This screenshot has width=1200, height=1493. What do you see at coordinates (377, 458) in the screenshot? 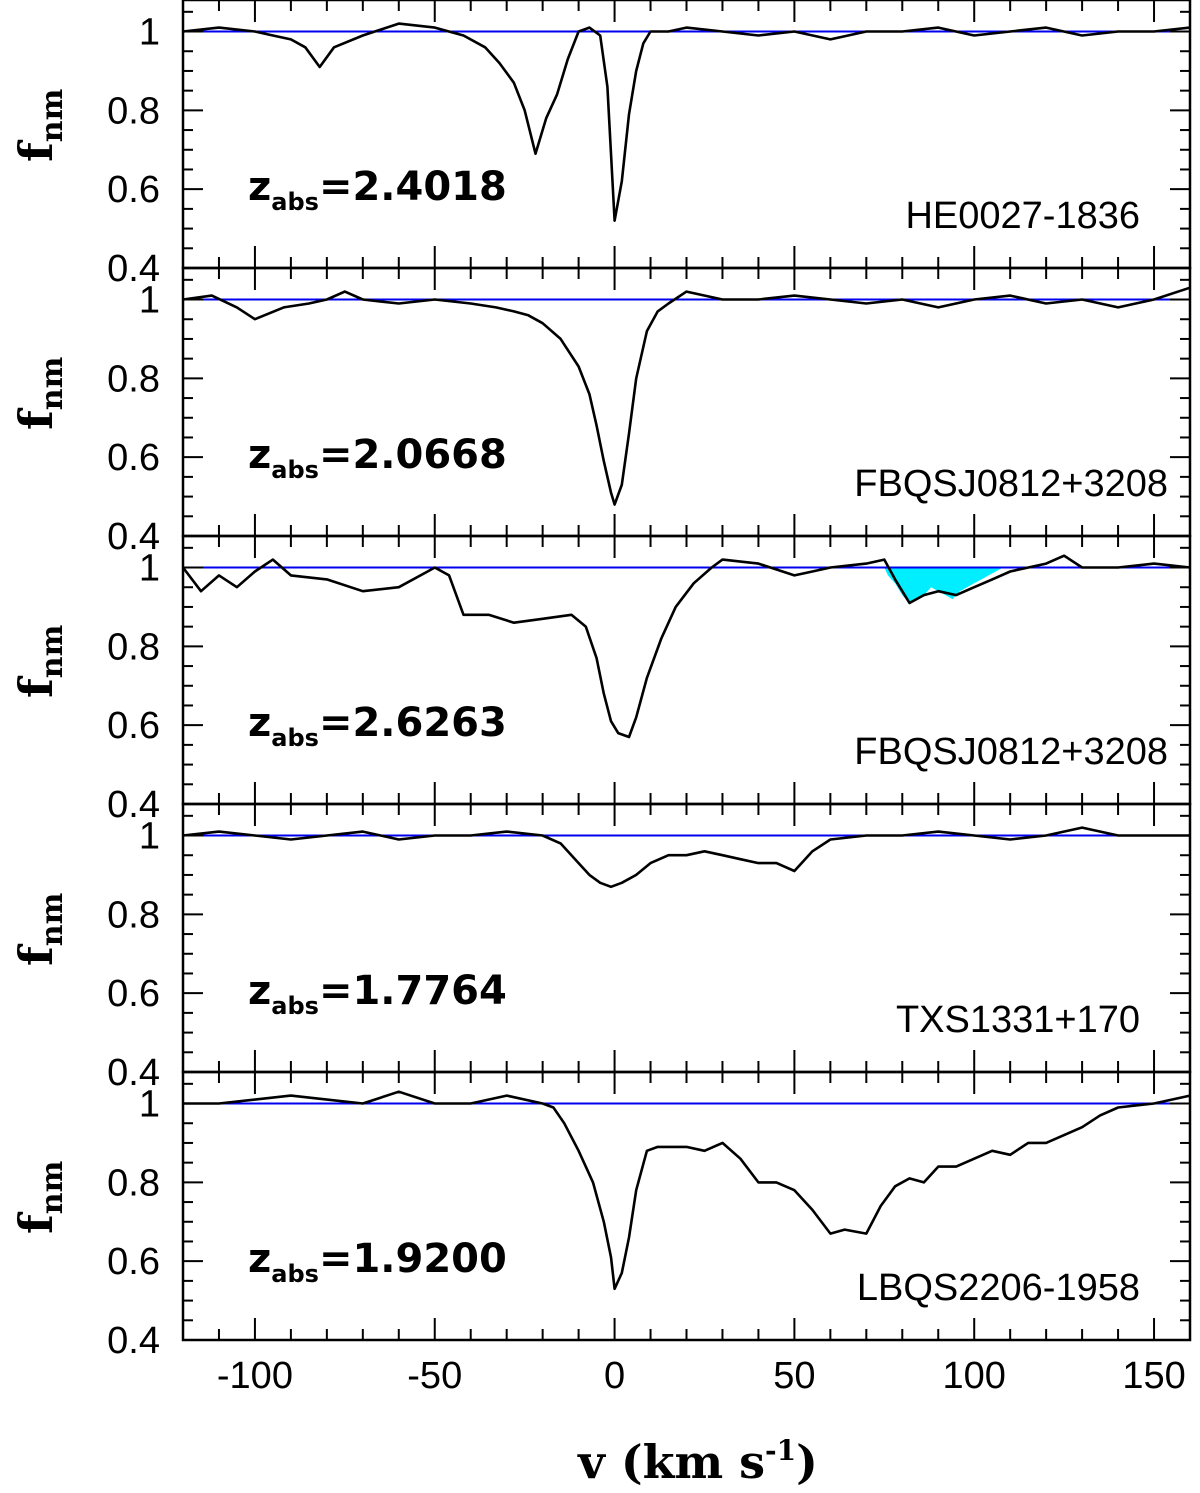
I see `absorber-redshift-label: zabs=2.0668` at bounding box center [377, 458].